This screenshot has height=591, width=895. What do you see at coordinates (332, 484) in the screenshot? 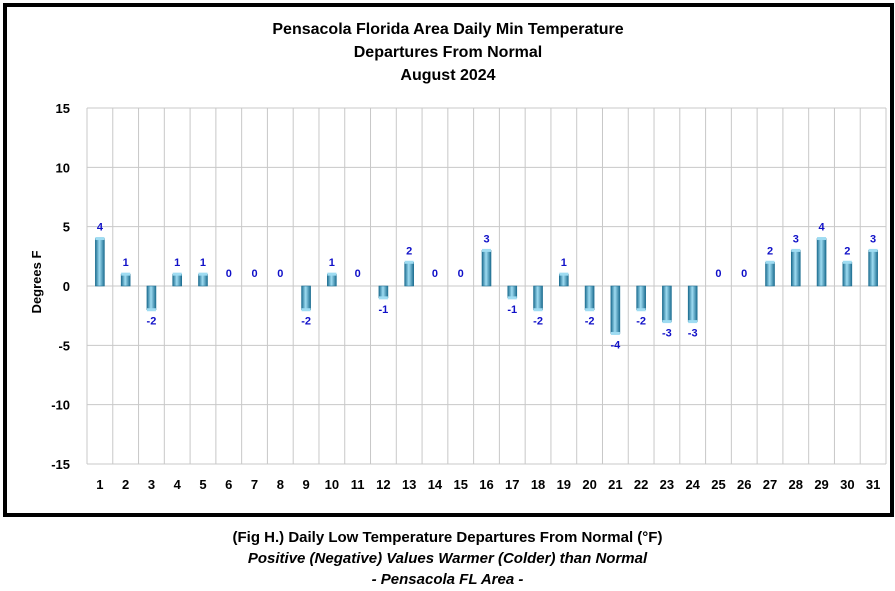
I see `x-tick-label: 10` at bounding box center [332, 484].